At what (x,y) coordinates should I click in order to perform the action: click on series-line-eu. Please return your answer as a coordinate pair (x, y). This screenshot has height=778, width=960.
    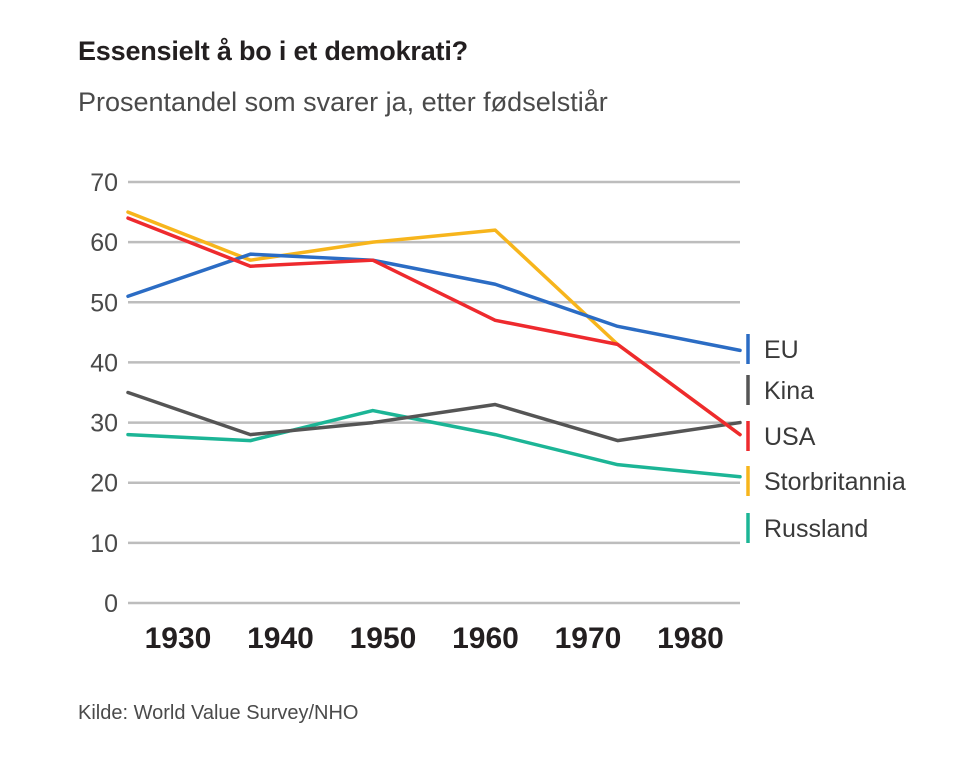
    Looking at the image, I should click on (434, 302).